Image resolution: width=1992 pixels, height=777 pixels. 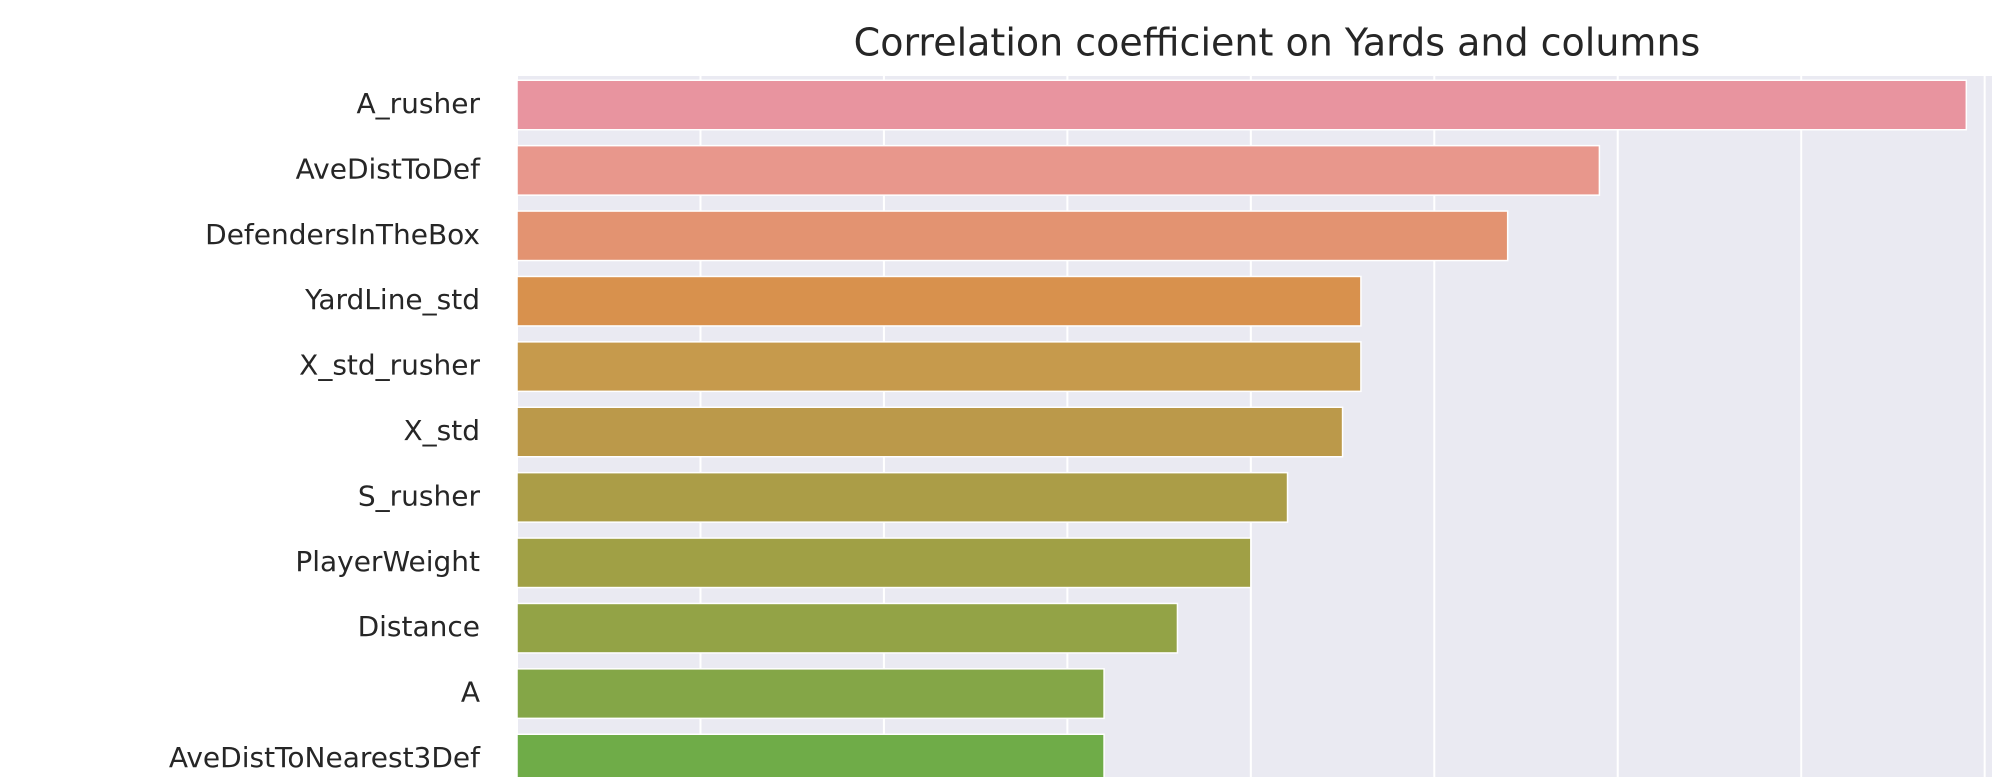 What do you see at coordinates (389, 365) in the screenshot?
I see `y-tick-label: X_std_rusher` at bounding box center [389, 365].